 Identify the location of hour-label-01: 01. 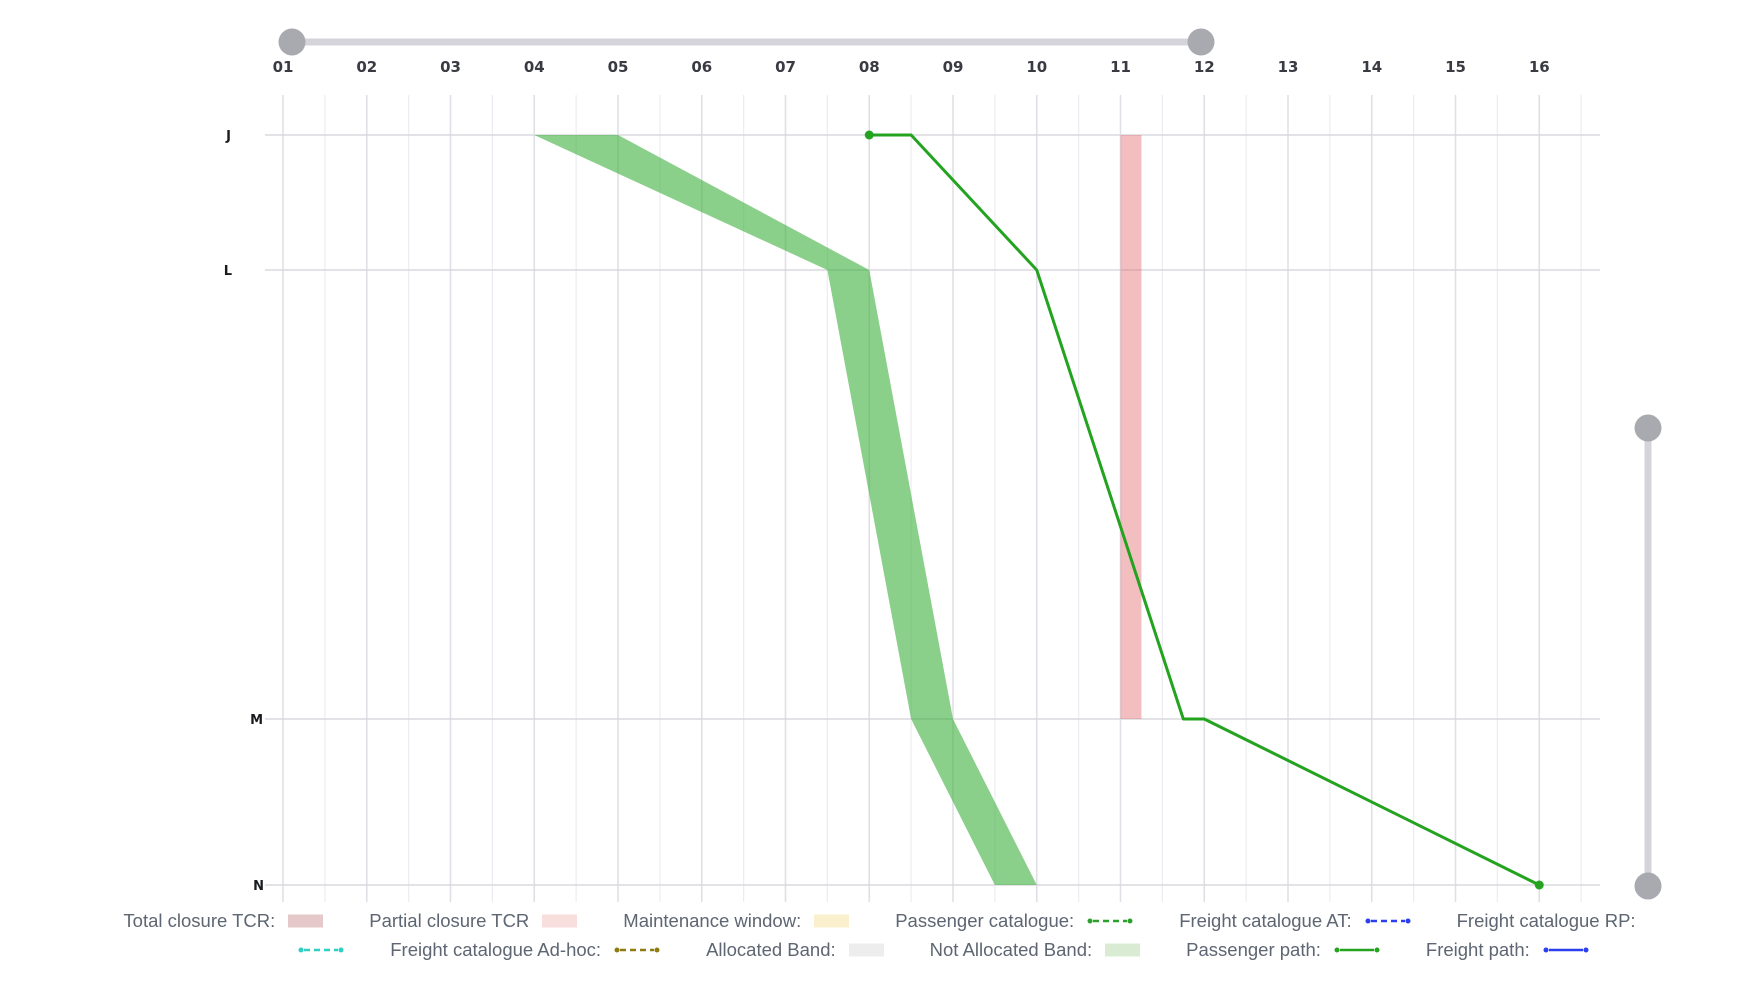
(283, 67).